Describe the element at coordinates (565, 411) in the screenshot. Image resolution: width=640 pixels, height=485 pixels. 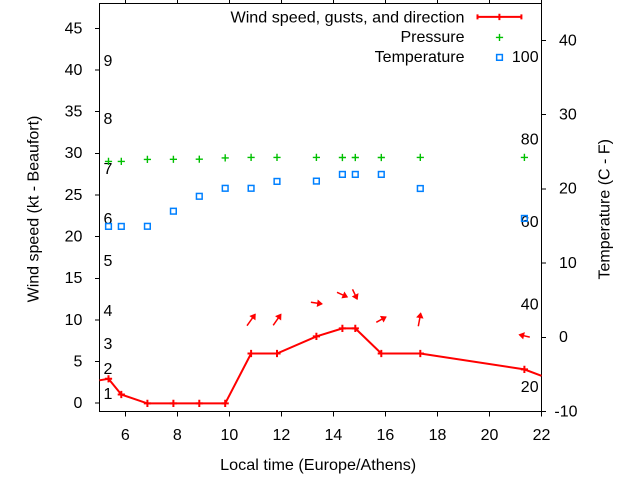
I see `svg-text: -10` at that location.